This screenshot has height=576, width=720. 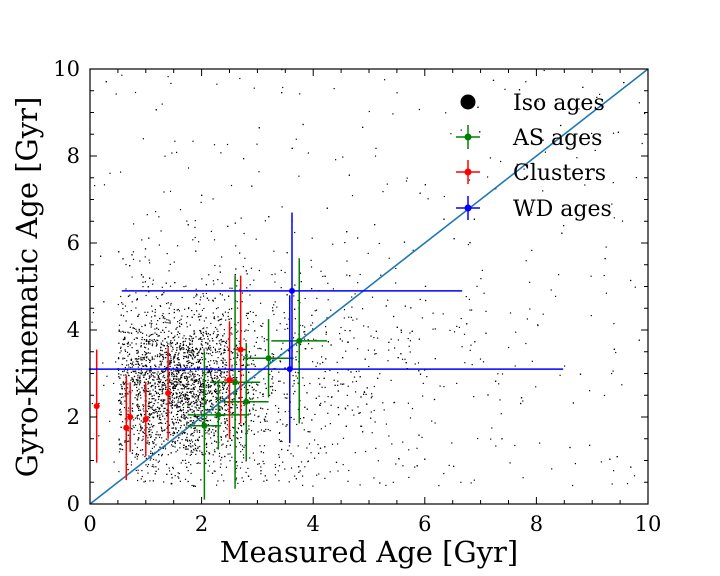 What do you see at coordinates (291, 290) in the screenshot?
I see `wd-ages-point` at bounding box center [291, 290].